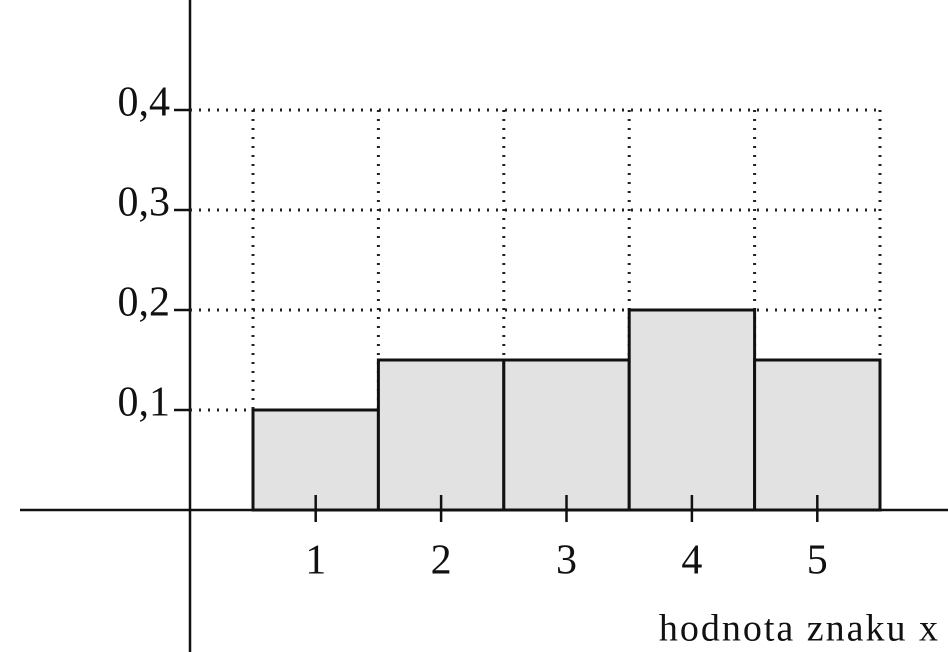  I want to click on y-tick-label: 0,1, so click(144, 403).